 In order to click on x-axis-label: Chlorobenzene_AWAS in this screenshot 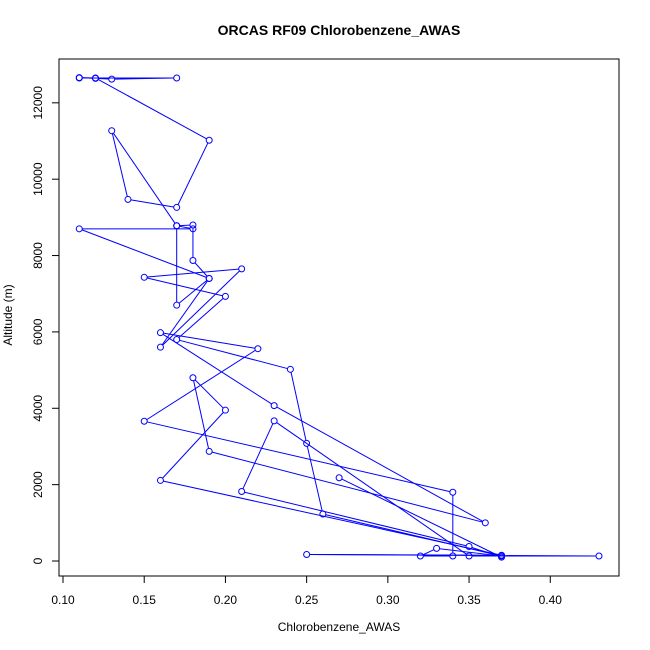, I will do `click(339, 627)`.